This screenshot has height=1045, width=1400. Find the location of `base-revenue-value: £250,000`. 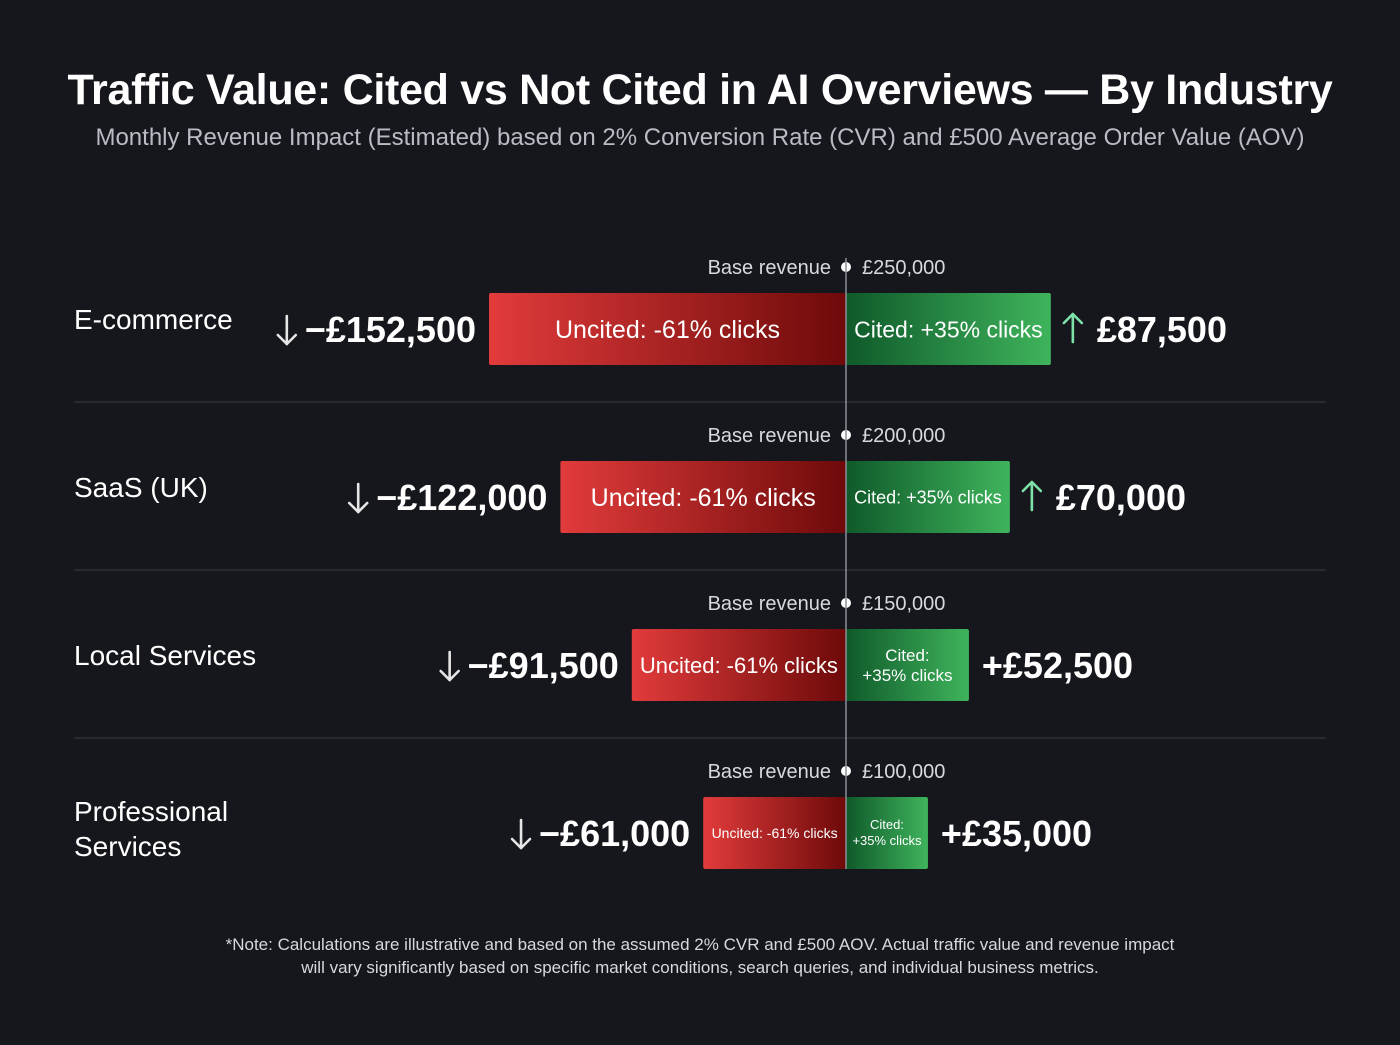

base-revenue-value: £250,000 is located at coordinates (903, 268).